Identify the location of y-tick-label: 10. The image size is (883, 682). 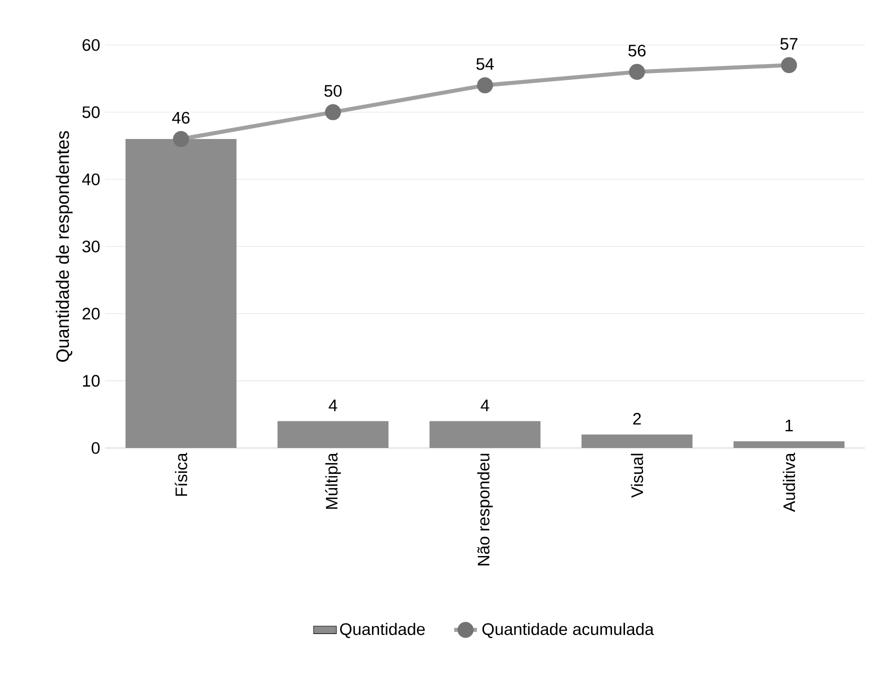
(91, 380).